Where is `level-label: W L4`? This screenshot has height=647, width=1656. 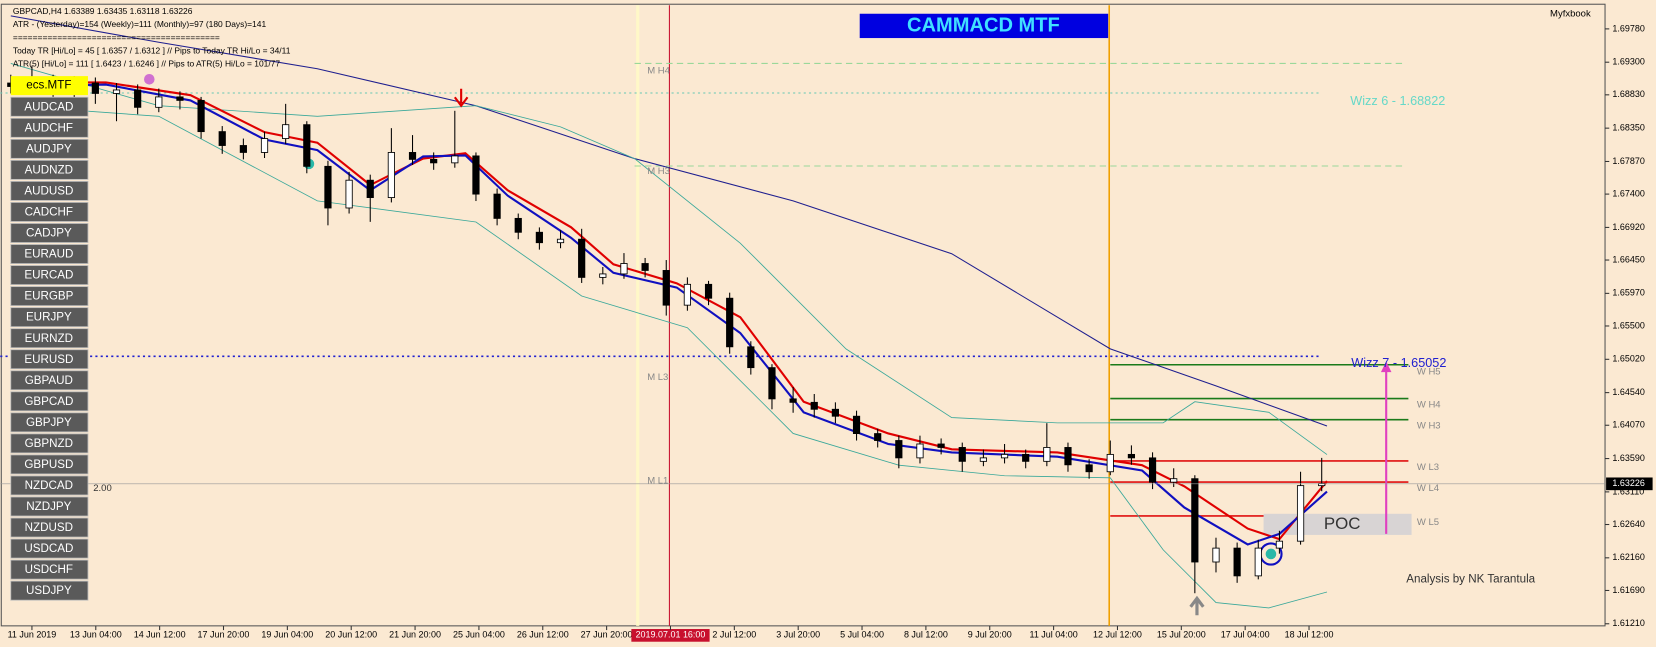 level-label: W L4 is located at coordinates (1428, 488).